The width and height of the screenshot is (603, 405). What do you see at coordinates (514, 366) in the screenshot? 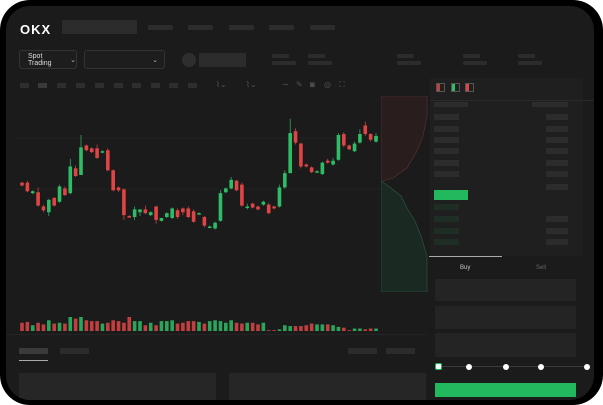
I see `amount-slider-track` at bounding box center [514, 366].